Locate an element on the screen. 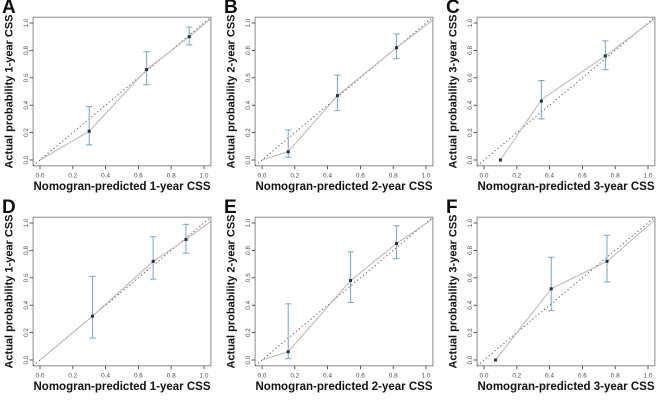 The image size is (666, 401). x-axis-title: Nomogran-predicted 2-year CSS is located at coordinates (344, 387).